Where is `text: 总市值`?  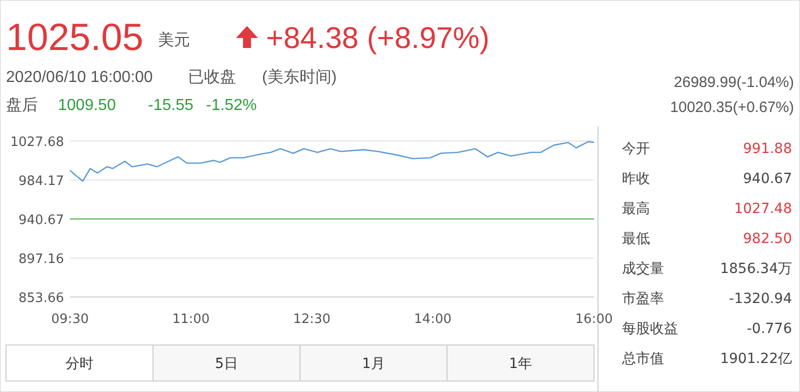 text: 总市值 is located at coordinates (642, 359).